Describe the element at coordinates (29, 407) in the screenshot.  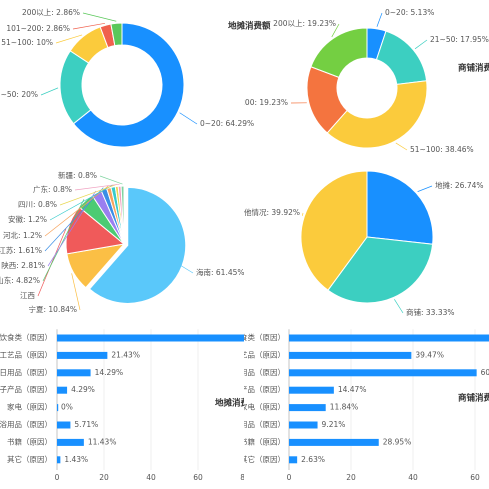
I see `category-label: 家电（原因）` at that location.